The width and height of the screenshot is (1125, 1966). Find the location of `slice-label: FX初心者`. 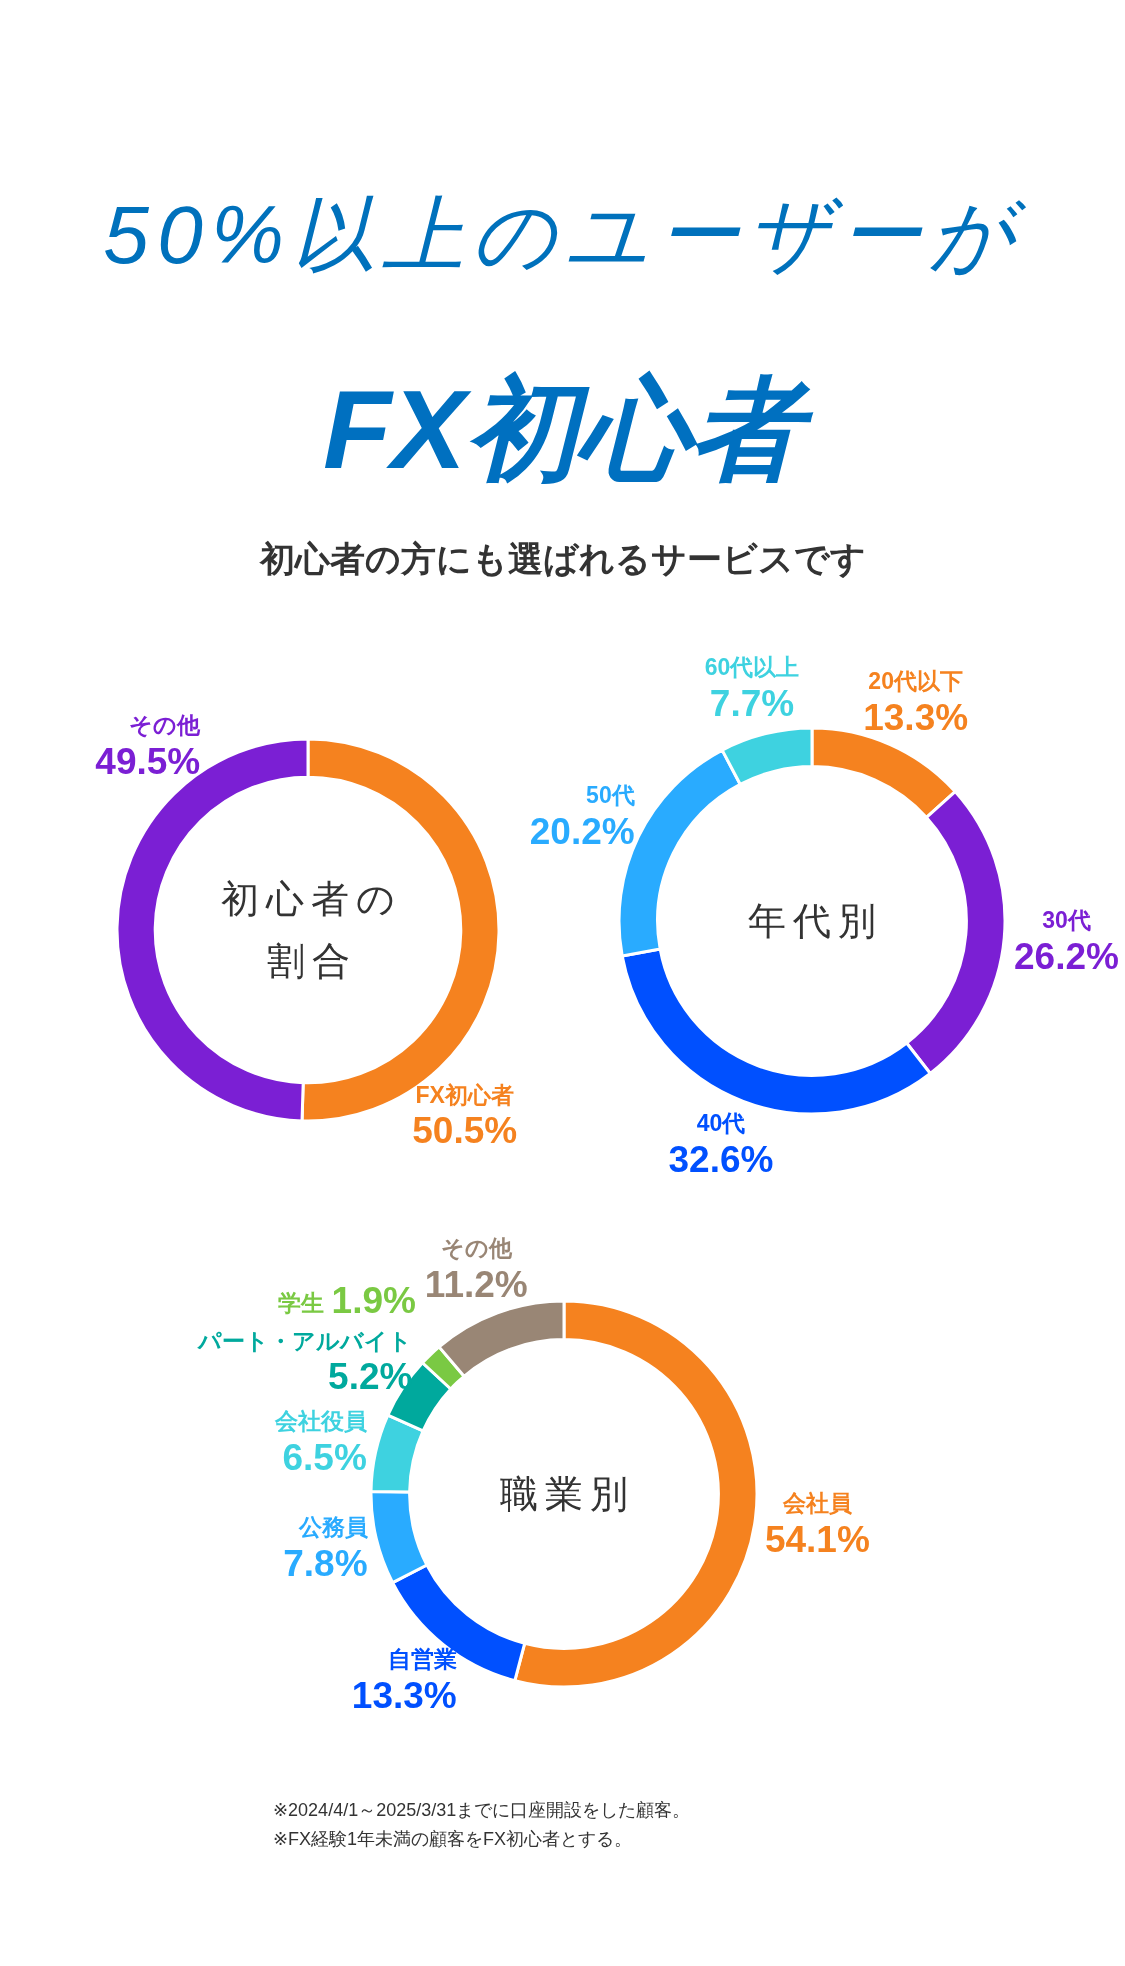

slice-label: FX初心者 is located at coordinates (464, 1094).